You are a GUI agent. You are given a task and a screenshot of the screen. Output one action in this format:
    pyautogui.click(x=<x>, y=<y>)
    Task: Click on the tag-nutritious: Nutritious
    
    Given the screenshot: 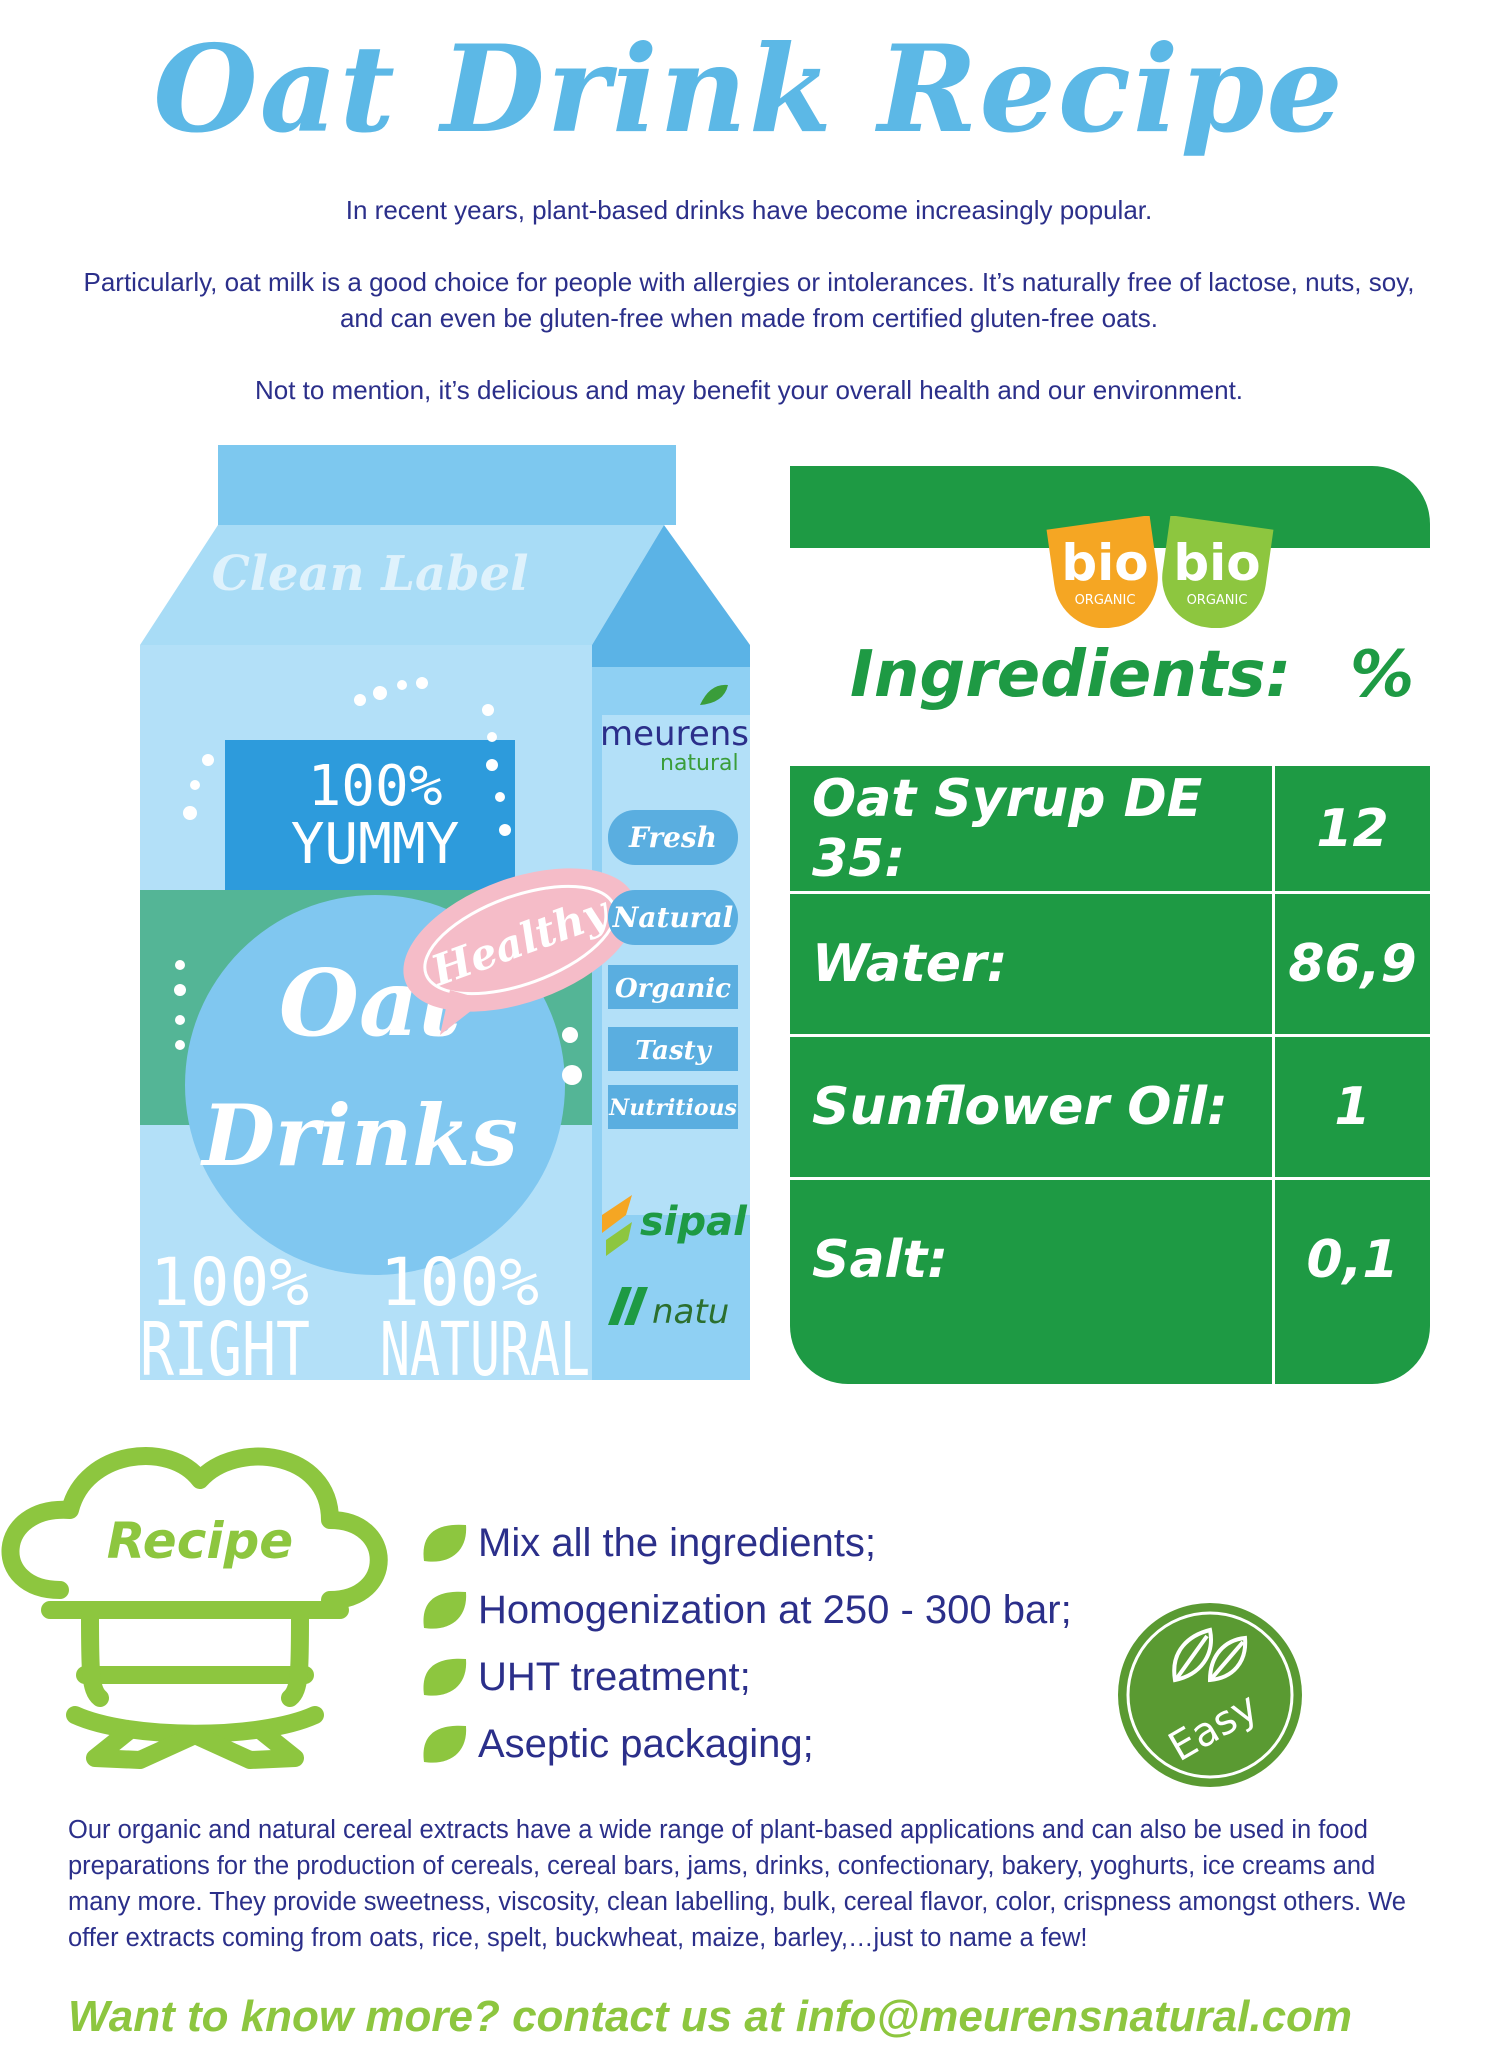 What is the action you would take?
    pyautogui.click(x=672, y=1108)
    